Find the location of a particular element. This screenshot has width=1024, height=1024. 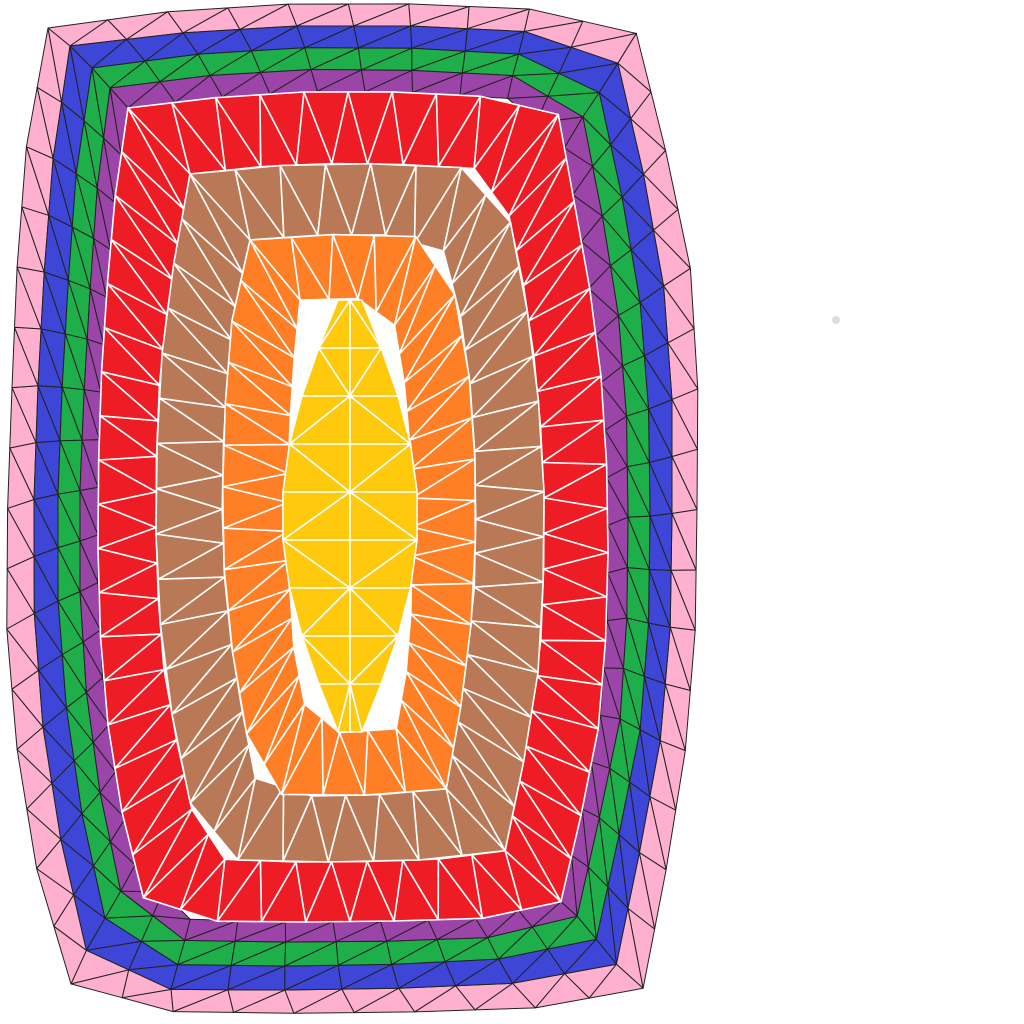

stray-dot is located at coordinates (836, 320).